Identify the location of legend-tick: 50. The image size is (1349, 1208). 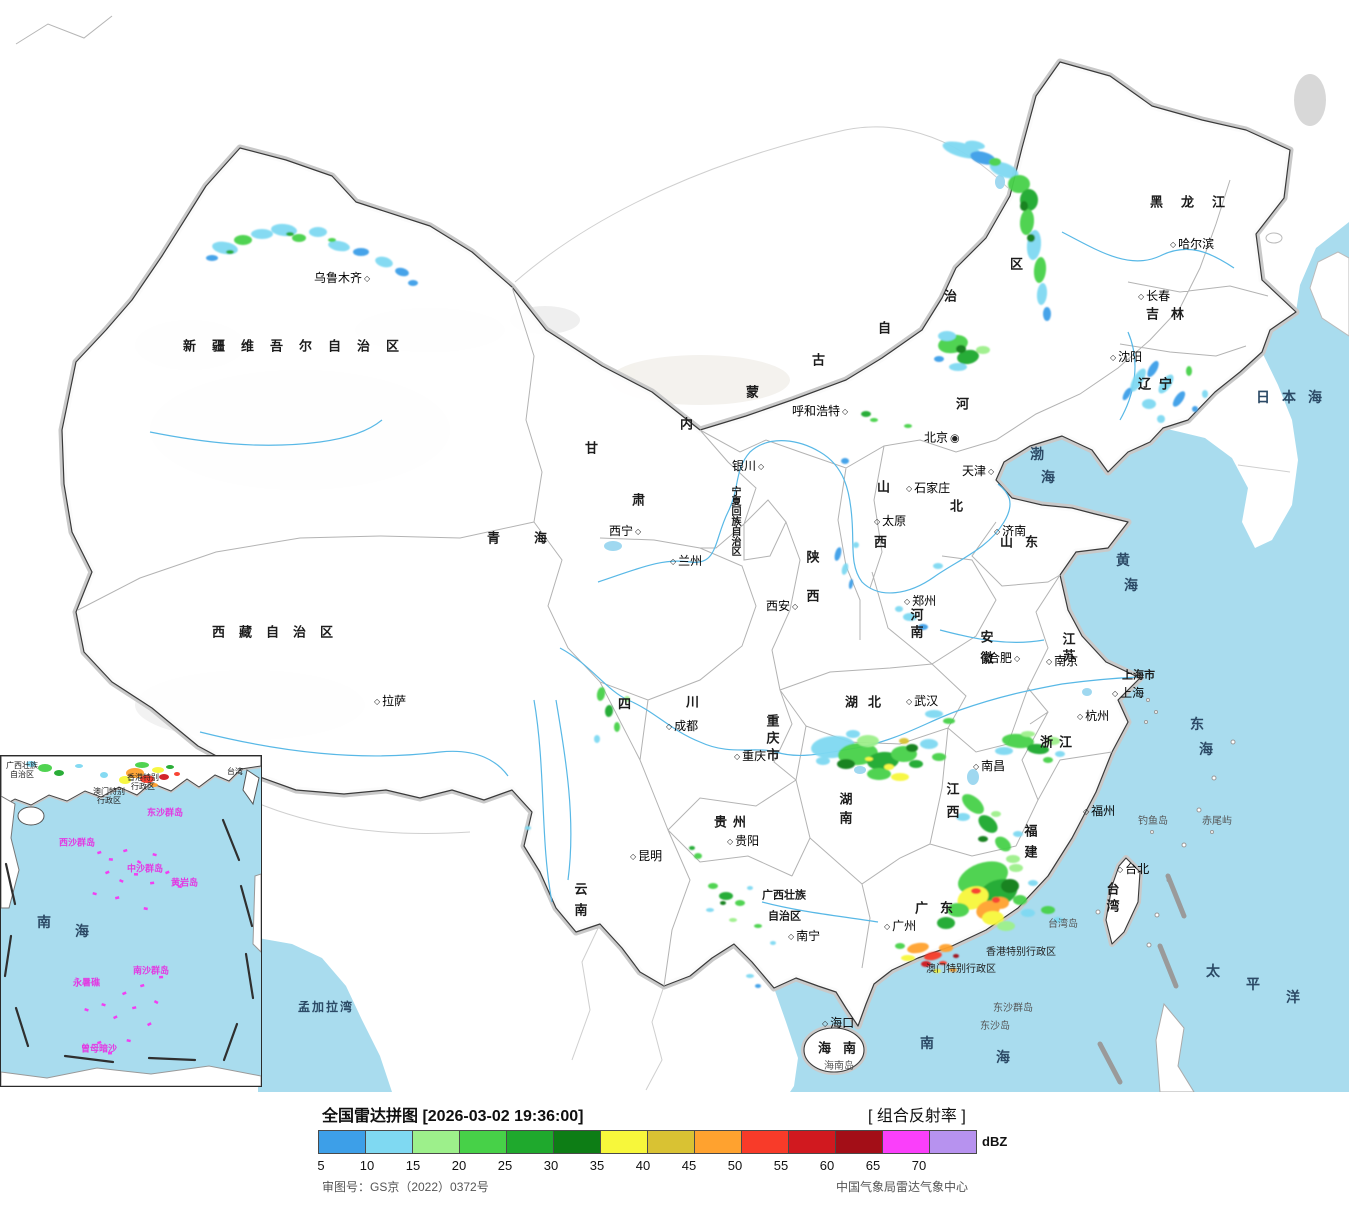
(735, 1165).